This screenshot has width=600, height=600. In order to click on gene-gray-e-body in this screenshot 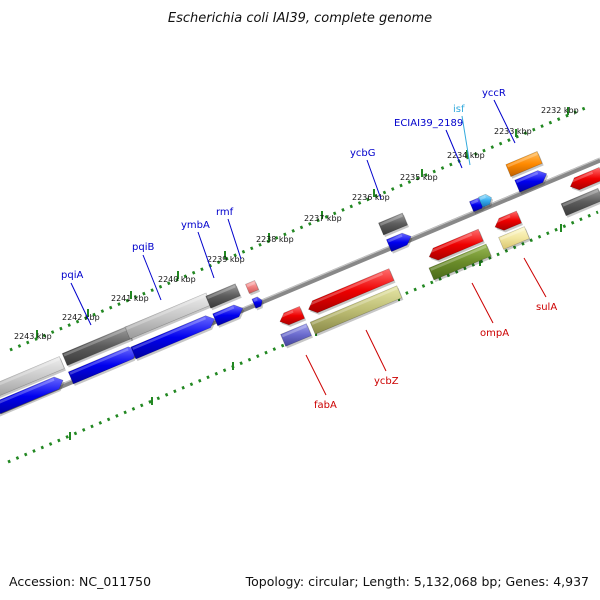, I will do `click(580, 202)`.